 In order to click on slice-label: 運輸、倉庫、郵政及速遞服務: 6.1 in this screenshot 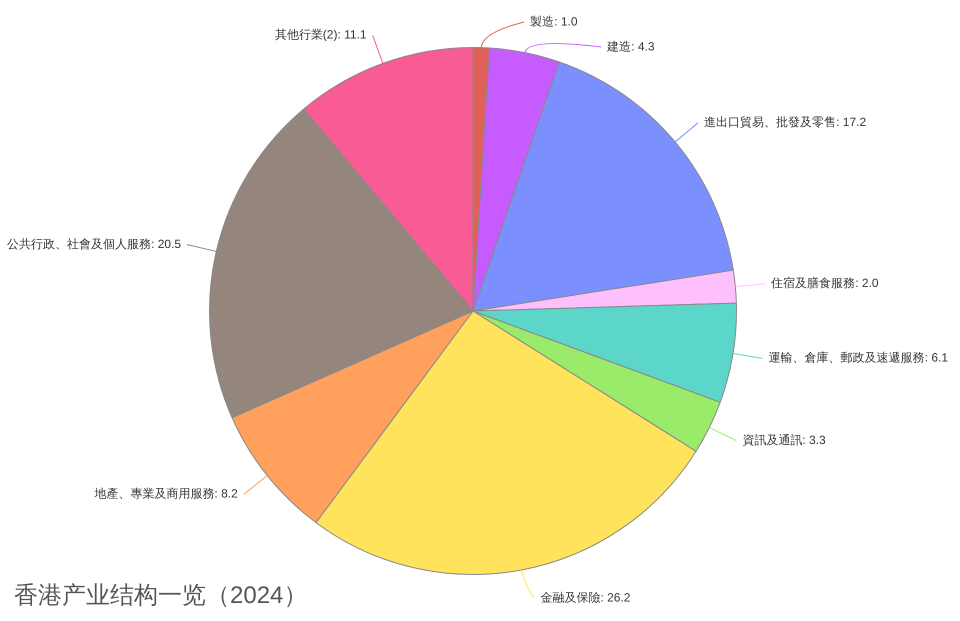, I will do `click(858, 357)`.